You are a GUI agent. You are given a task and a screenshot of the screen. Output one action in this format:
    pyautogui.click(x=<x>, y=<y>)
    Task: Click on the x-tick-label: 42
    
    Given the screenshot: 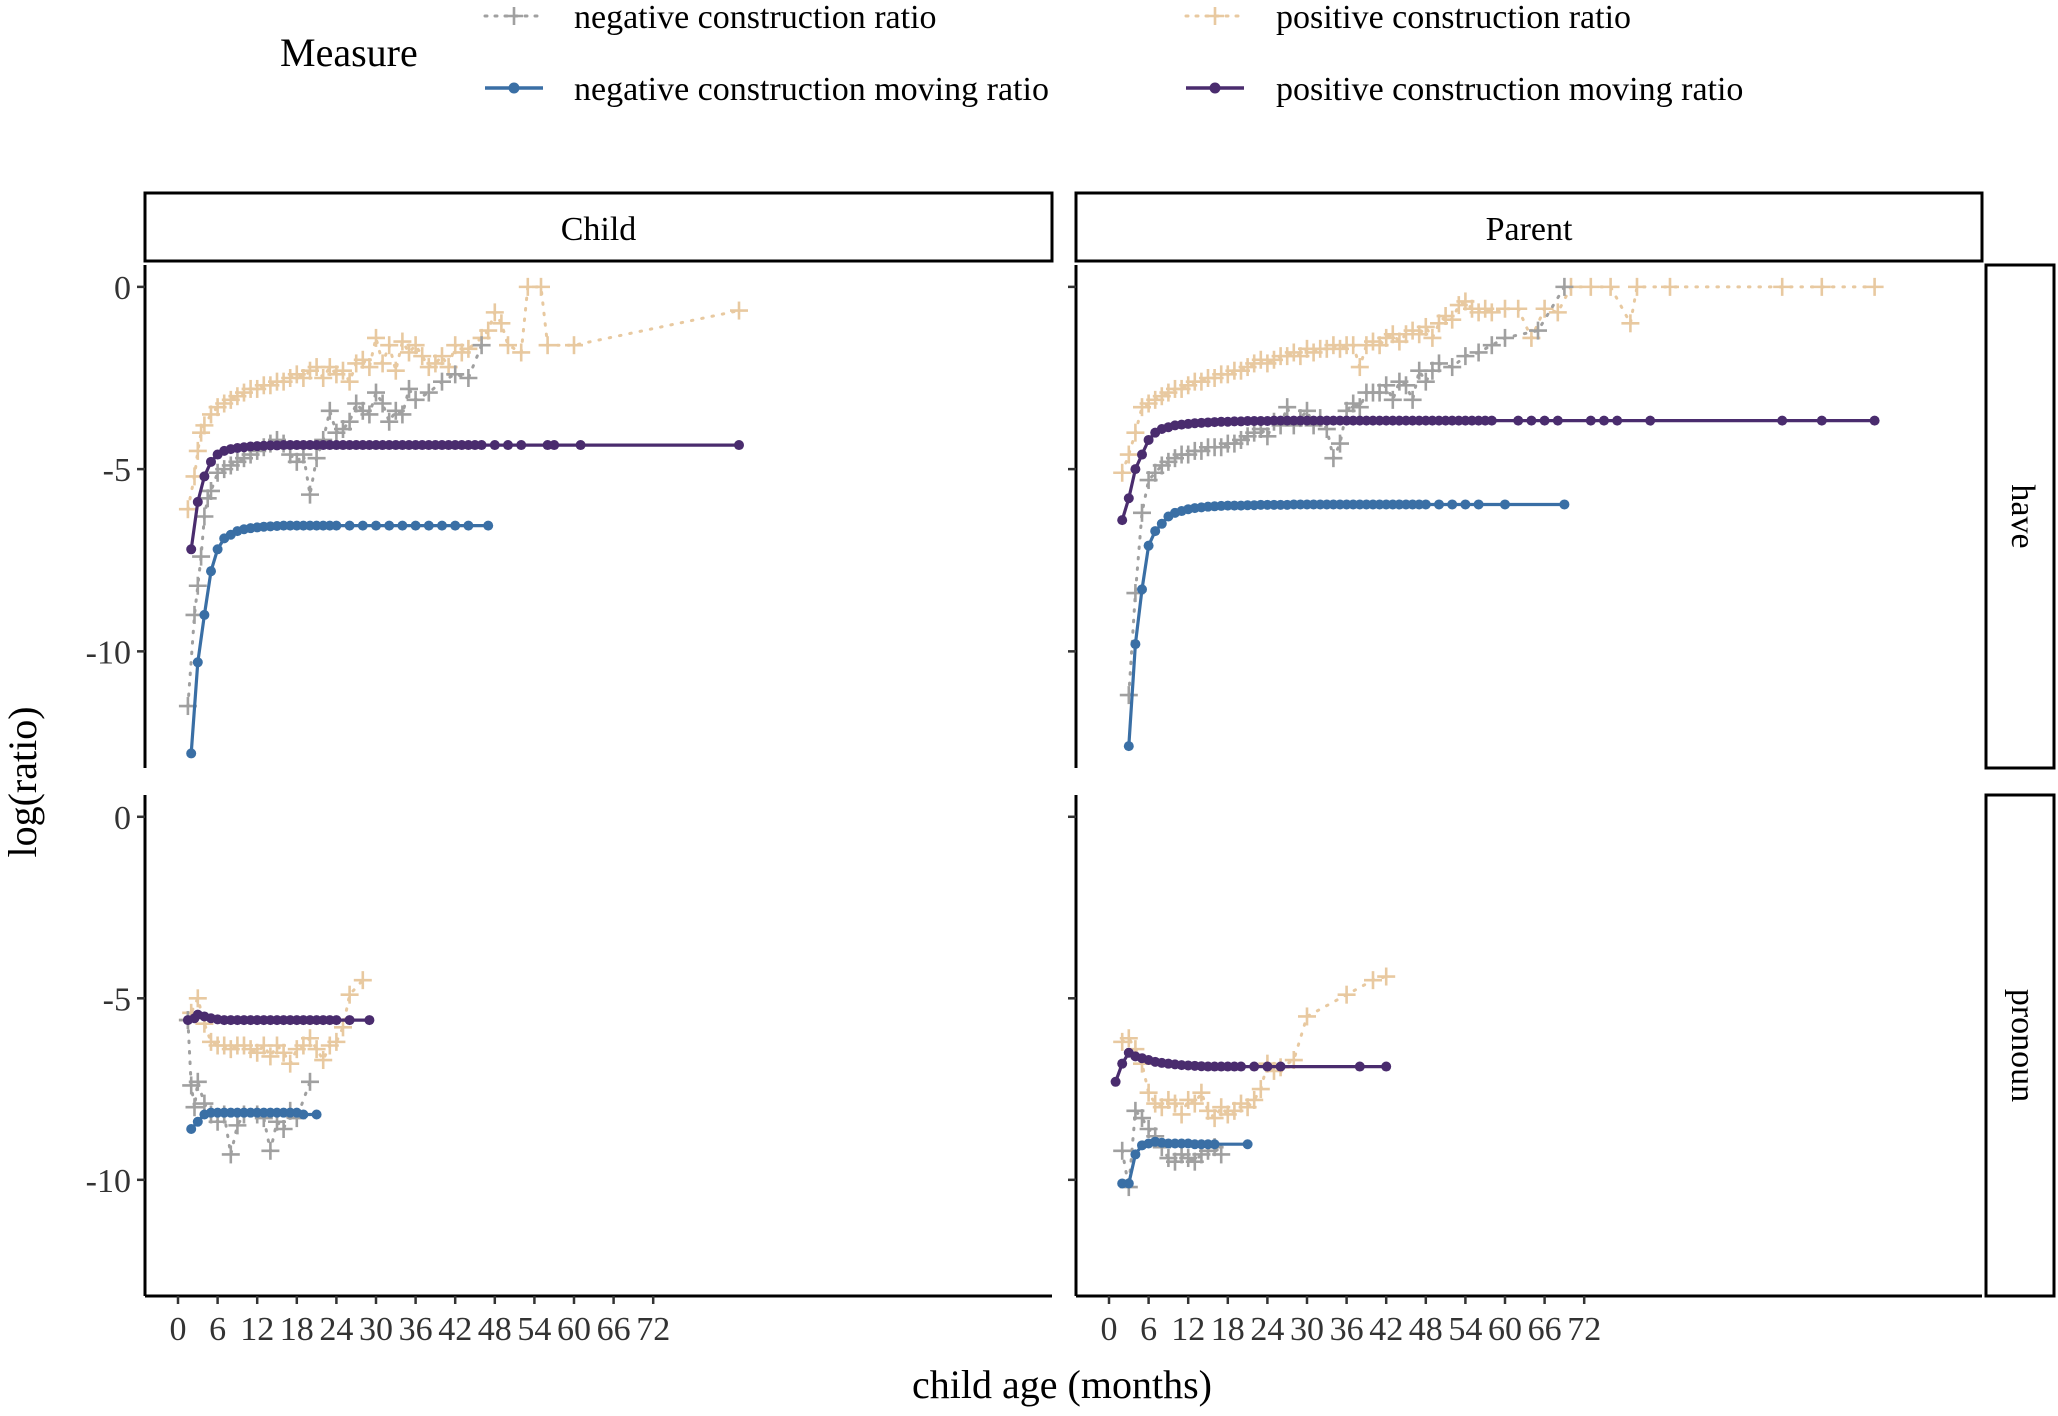 What is the action you would take?
    pyautogui.click(x=455, y=1329)
    